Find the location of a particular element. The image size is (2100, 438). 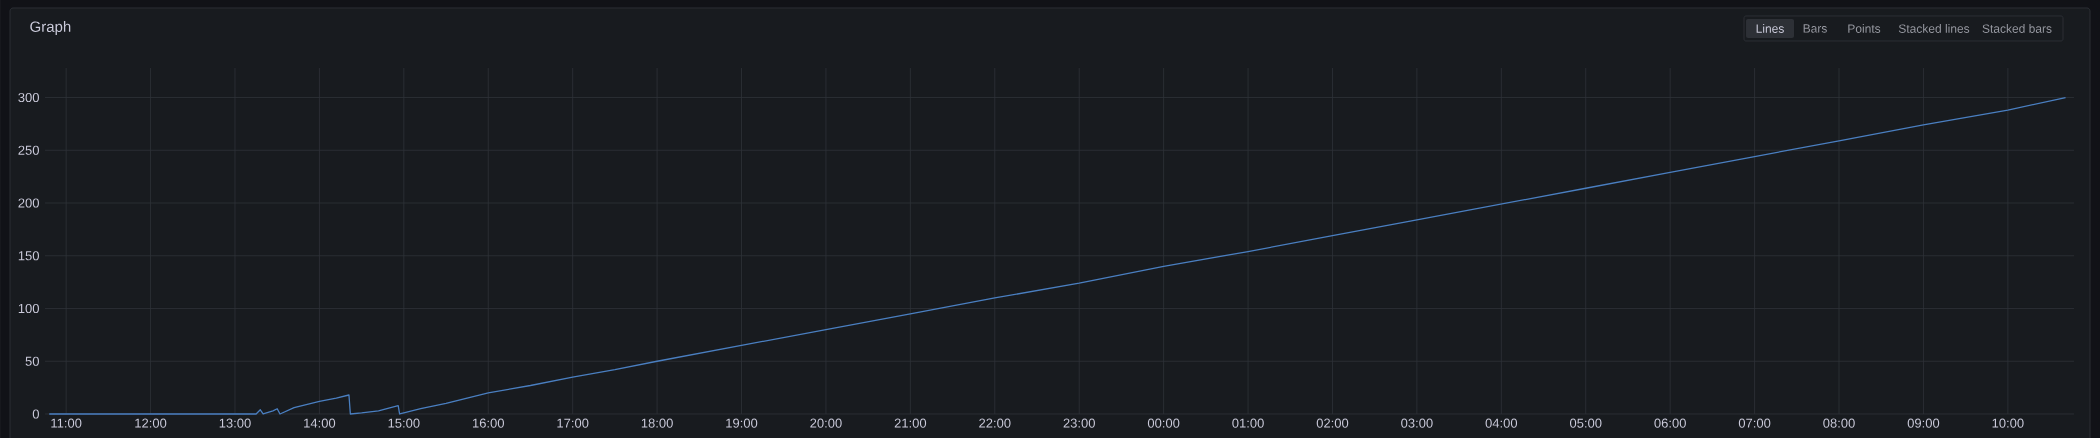

y-tick-label: 0 is located at coordinates (35, 414).